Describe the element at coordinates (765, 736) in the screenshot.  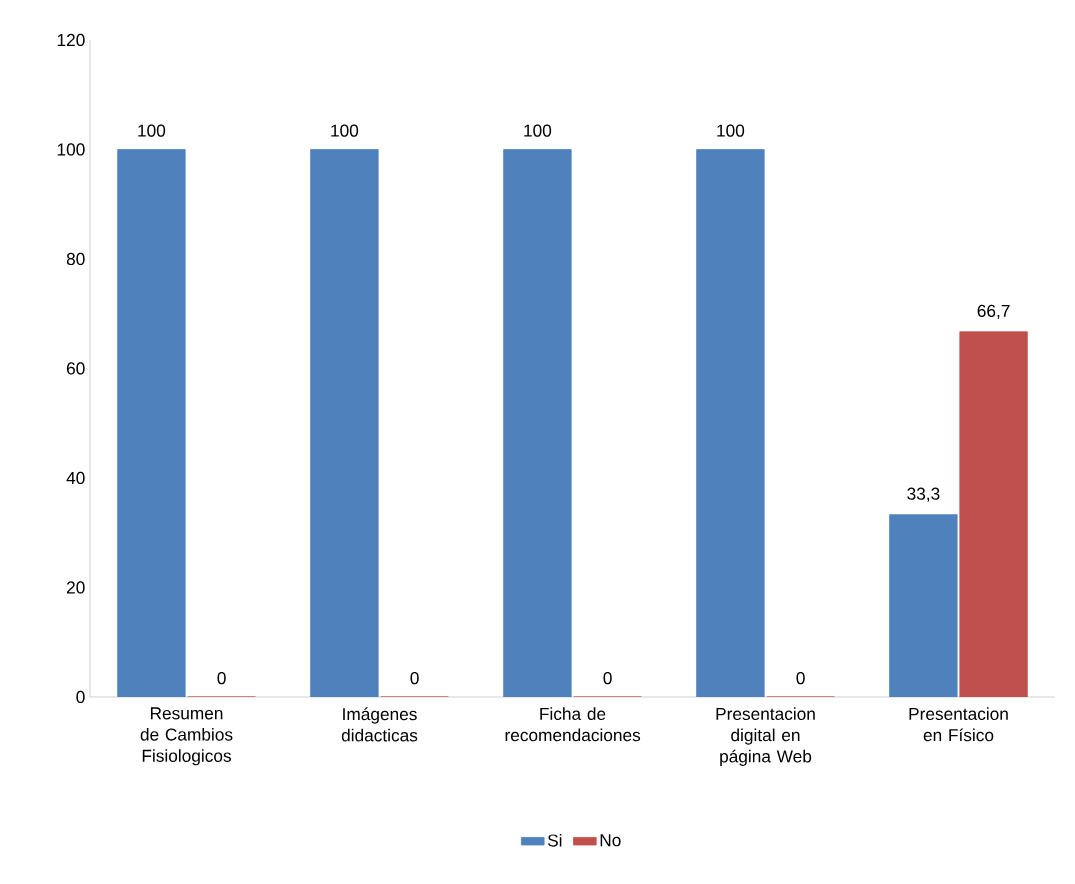
I see `x-tick-label: Presentacion digital en página Web` at that location.